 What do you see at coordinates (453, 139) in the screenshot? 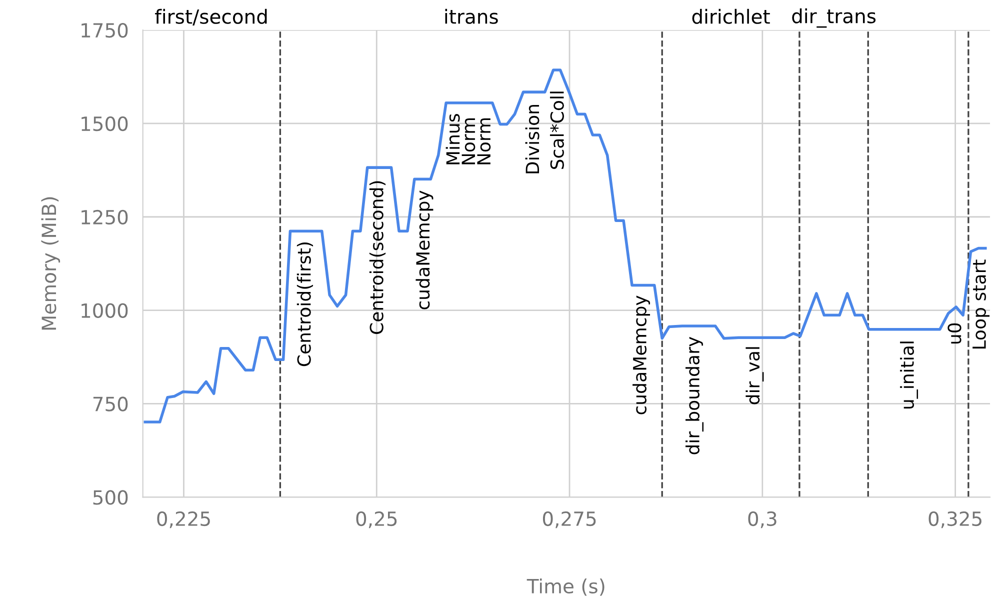
I see `annotation: Minus` at bounding box center [453, 139].